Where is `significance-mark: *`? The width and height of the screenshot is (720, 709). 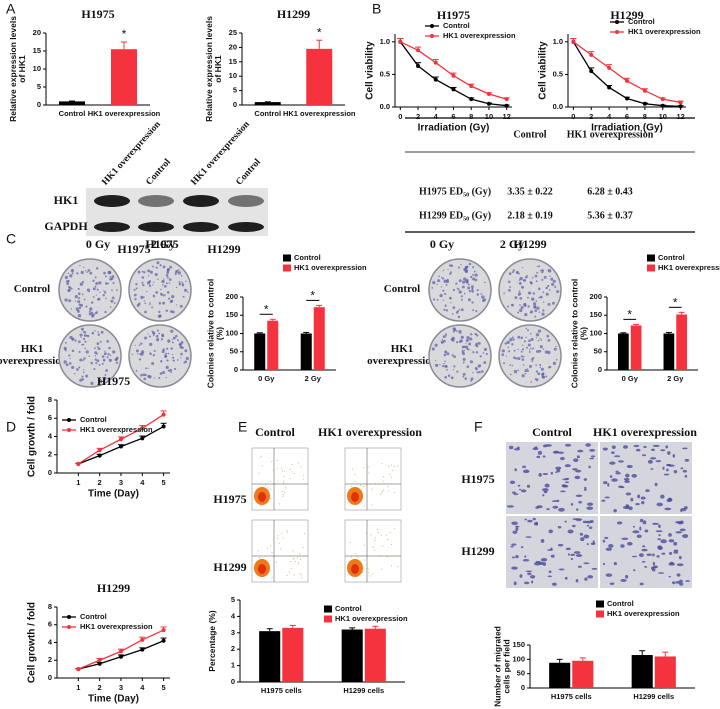
significance-mark: * is located at coordinates (312, 296).